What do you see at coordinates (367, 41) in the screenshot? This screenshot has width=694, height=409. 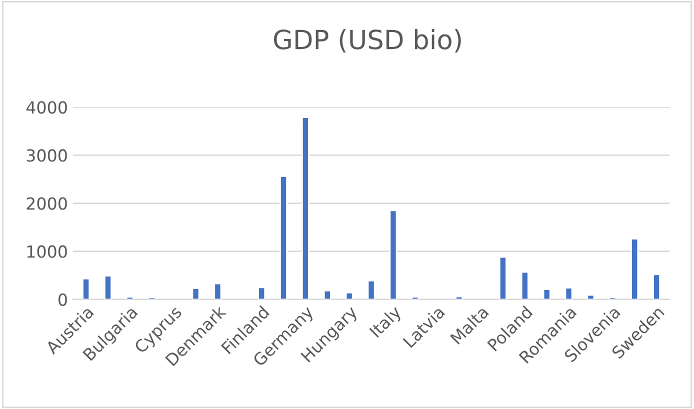 I see `chart-title: GDP (USD bio)` at bounding box center [367, 41].